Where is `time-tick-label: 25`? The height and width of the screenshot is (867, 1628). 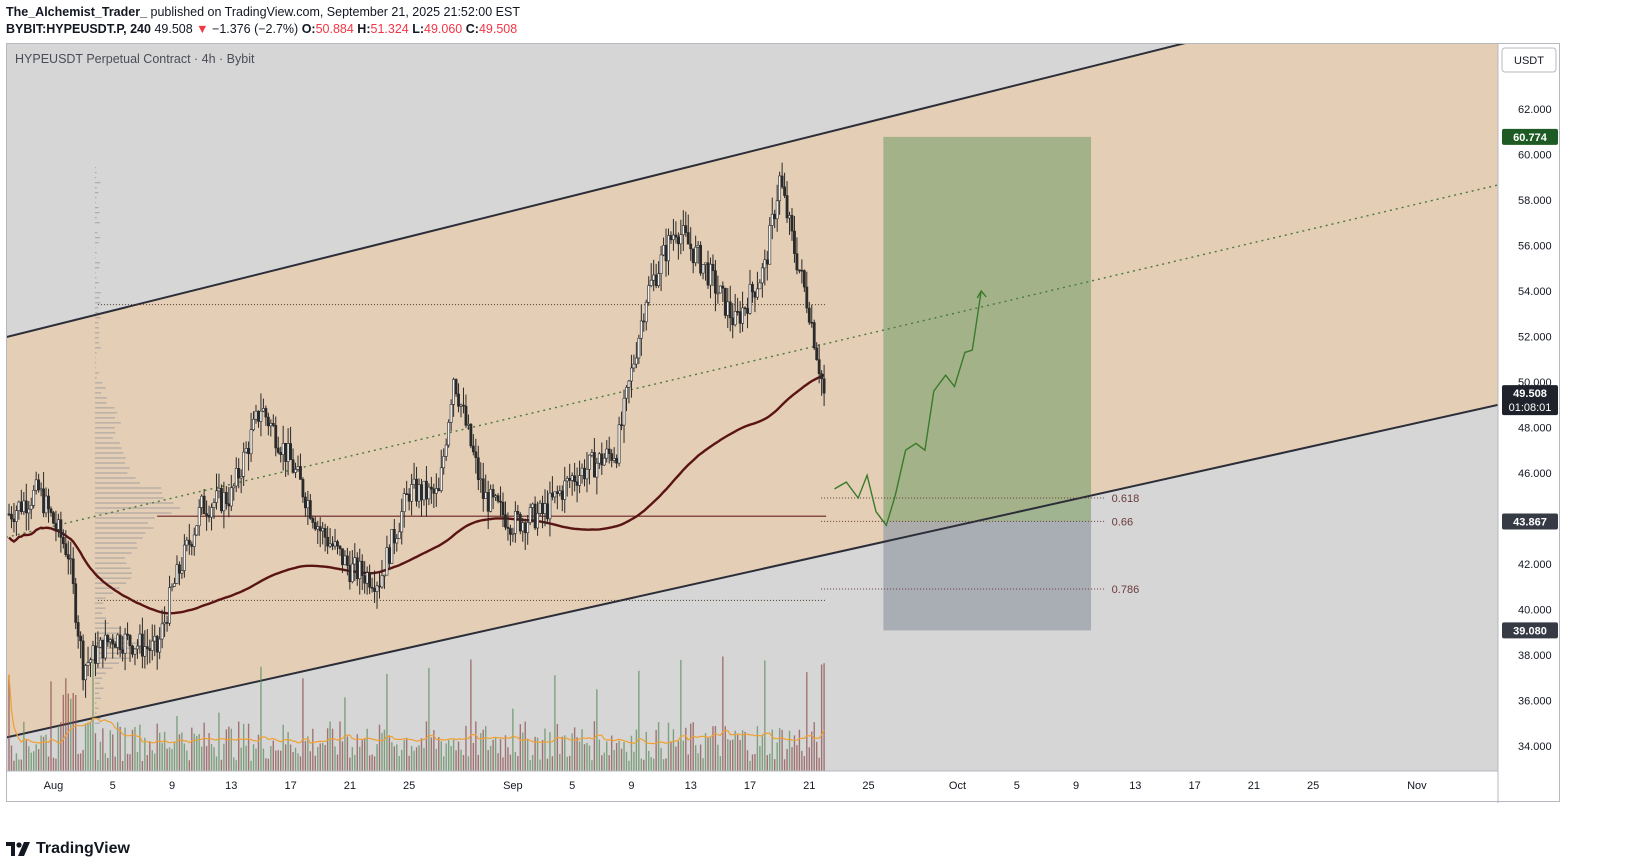 time-tick-label: 25 is located at coordinates (409, 786).